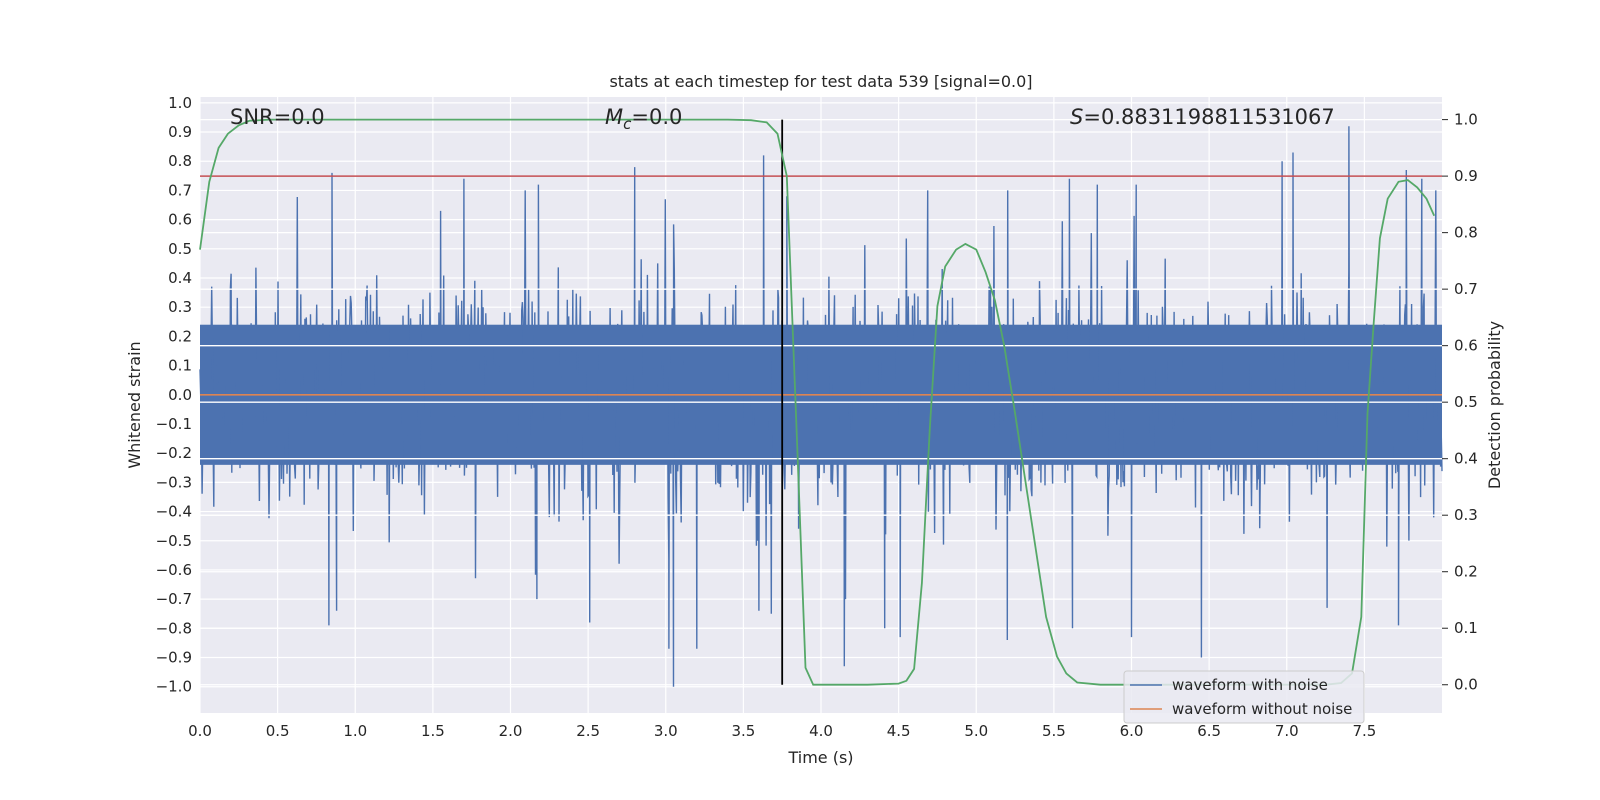 This screenshot has width=1600, height=800. Describe the element at coordinates (821, 731) in the screenshot. I see `x-tick-label: 4.0` at that location.